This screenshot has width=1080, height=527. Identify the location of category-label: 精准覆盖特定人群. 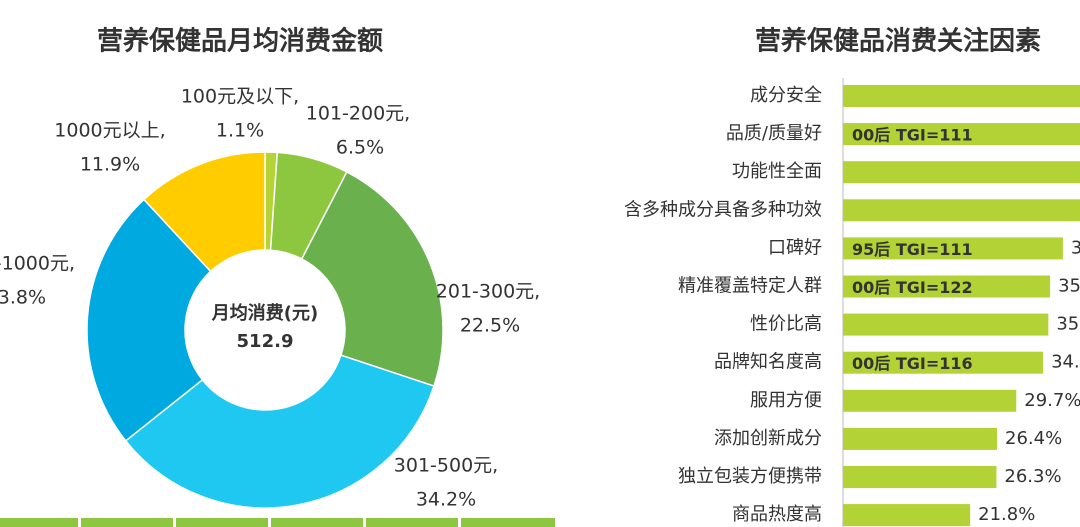
(750, 286).